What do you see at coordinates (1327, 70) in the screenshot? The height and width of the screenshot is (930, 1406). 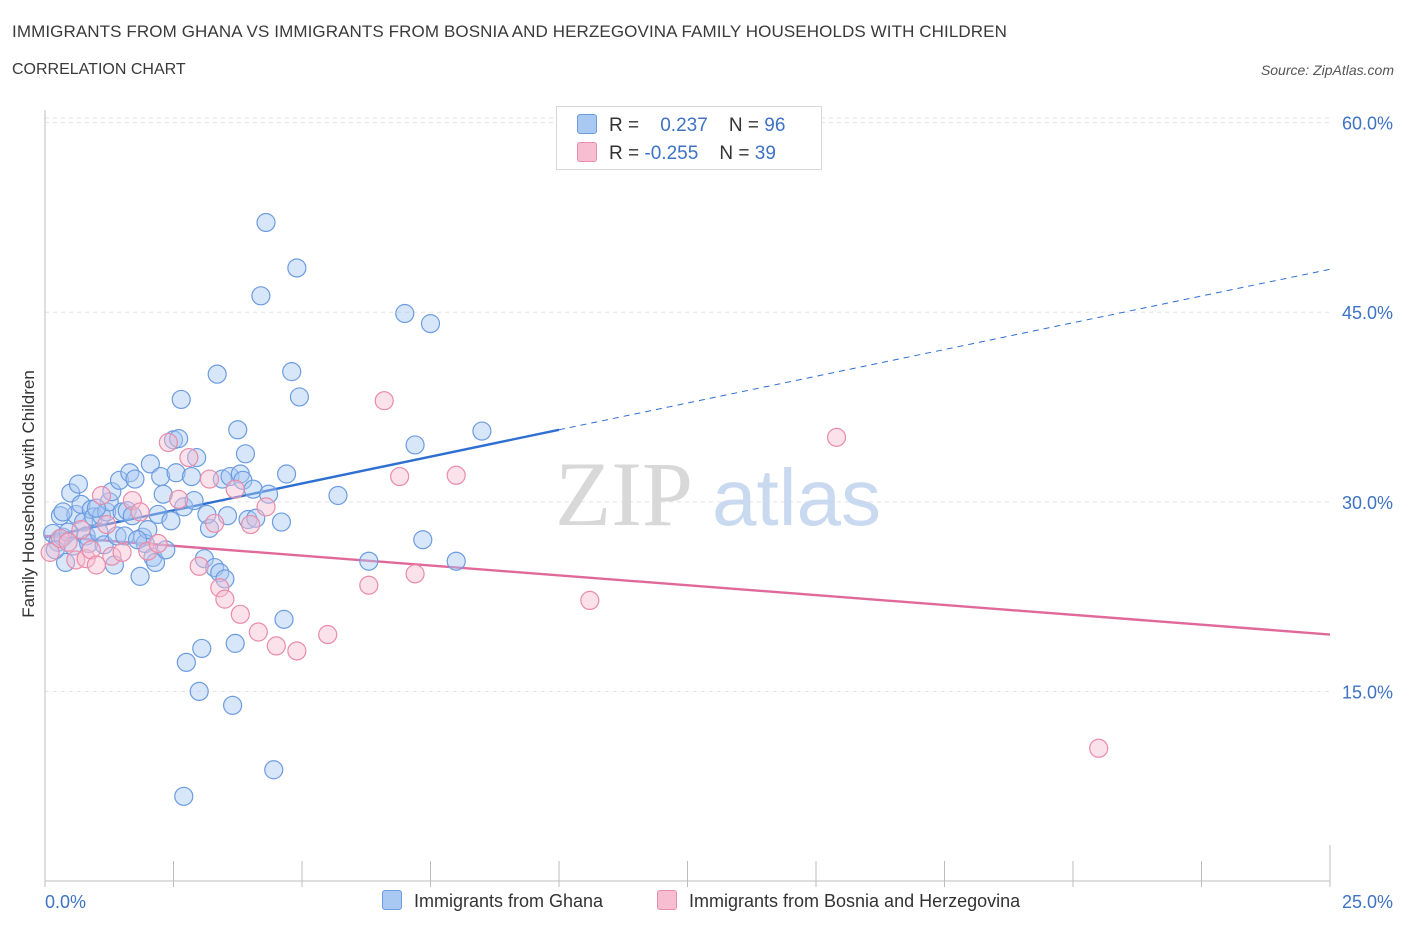 I see `source-credit: Source: ZipAtlas.com` at bounding box center [1327, 70].